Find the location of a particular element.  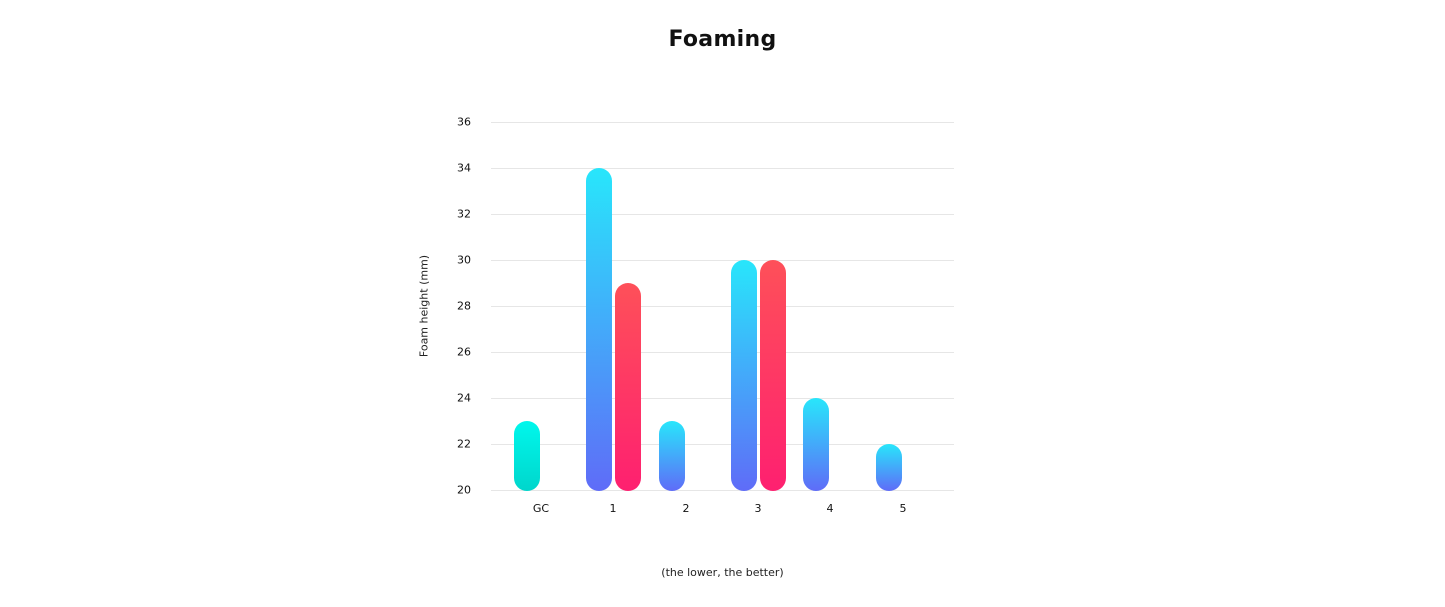

y-tick-label: 24 is located at coordinates (464, 398).